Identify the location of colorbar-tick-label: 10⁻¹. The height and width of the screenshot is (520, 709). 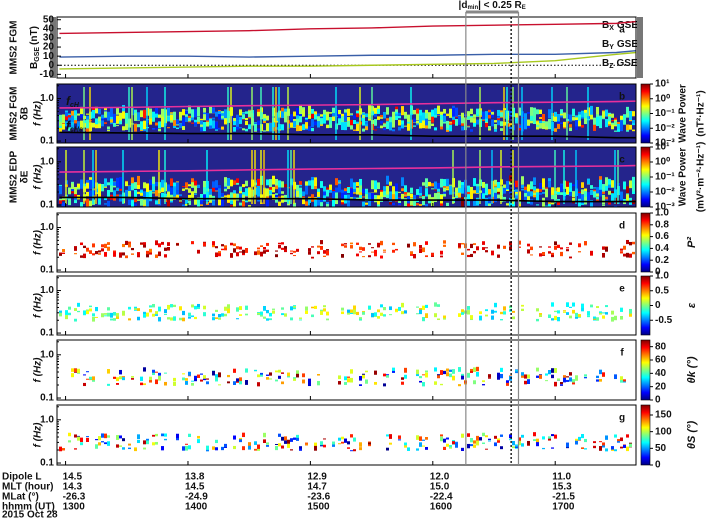
(665, 113).